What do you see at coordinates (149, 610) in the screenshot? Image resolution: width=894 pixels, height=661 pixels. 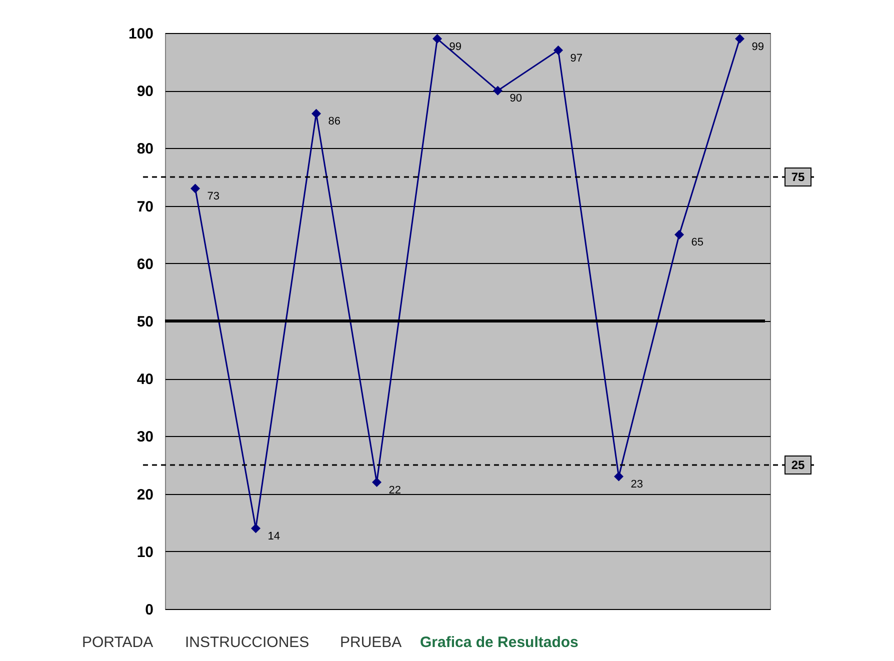 I see `y-tick-label: 0` at bounding box center [149, 610].